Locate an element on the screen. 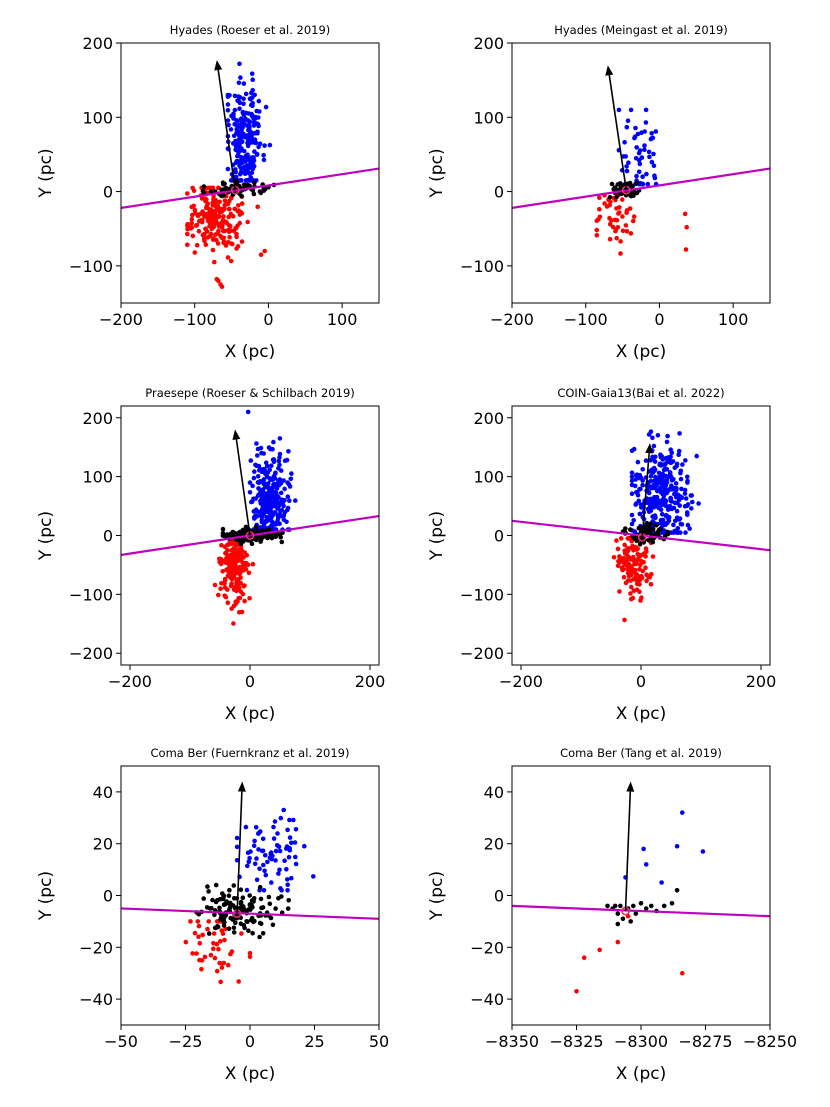  y-tick-label: 100 is located at coordinates (97, 477).